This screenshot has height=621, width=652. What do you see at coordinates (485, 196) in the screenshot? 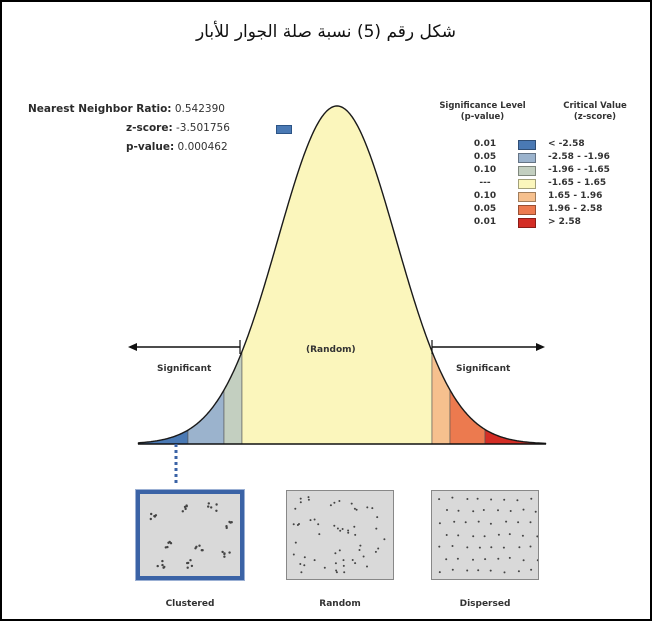
I see `legend-p-value: 0.10` at bounding box center [485, 196].